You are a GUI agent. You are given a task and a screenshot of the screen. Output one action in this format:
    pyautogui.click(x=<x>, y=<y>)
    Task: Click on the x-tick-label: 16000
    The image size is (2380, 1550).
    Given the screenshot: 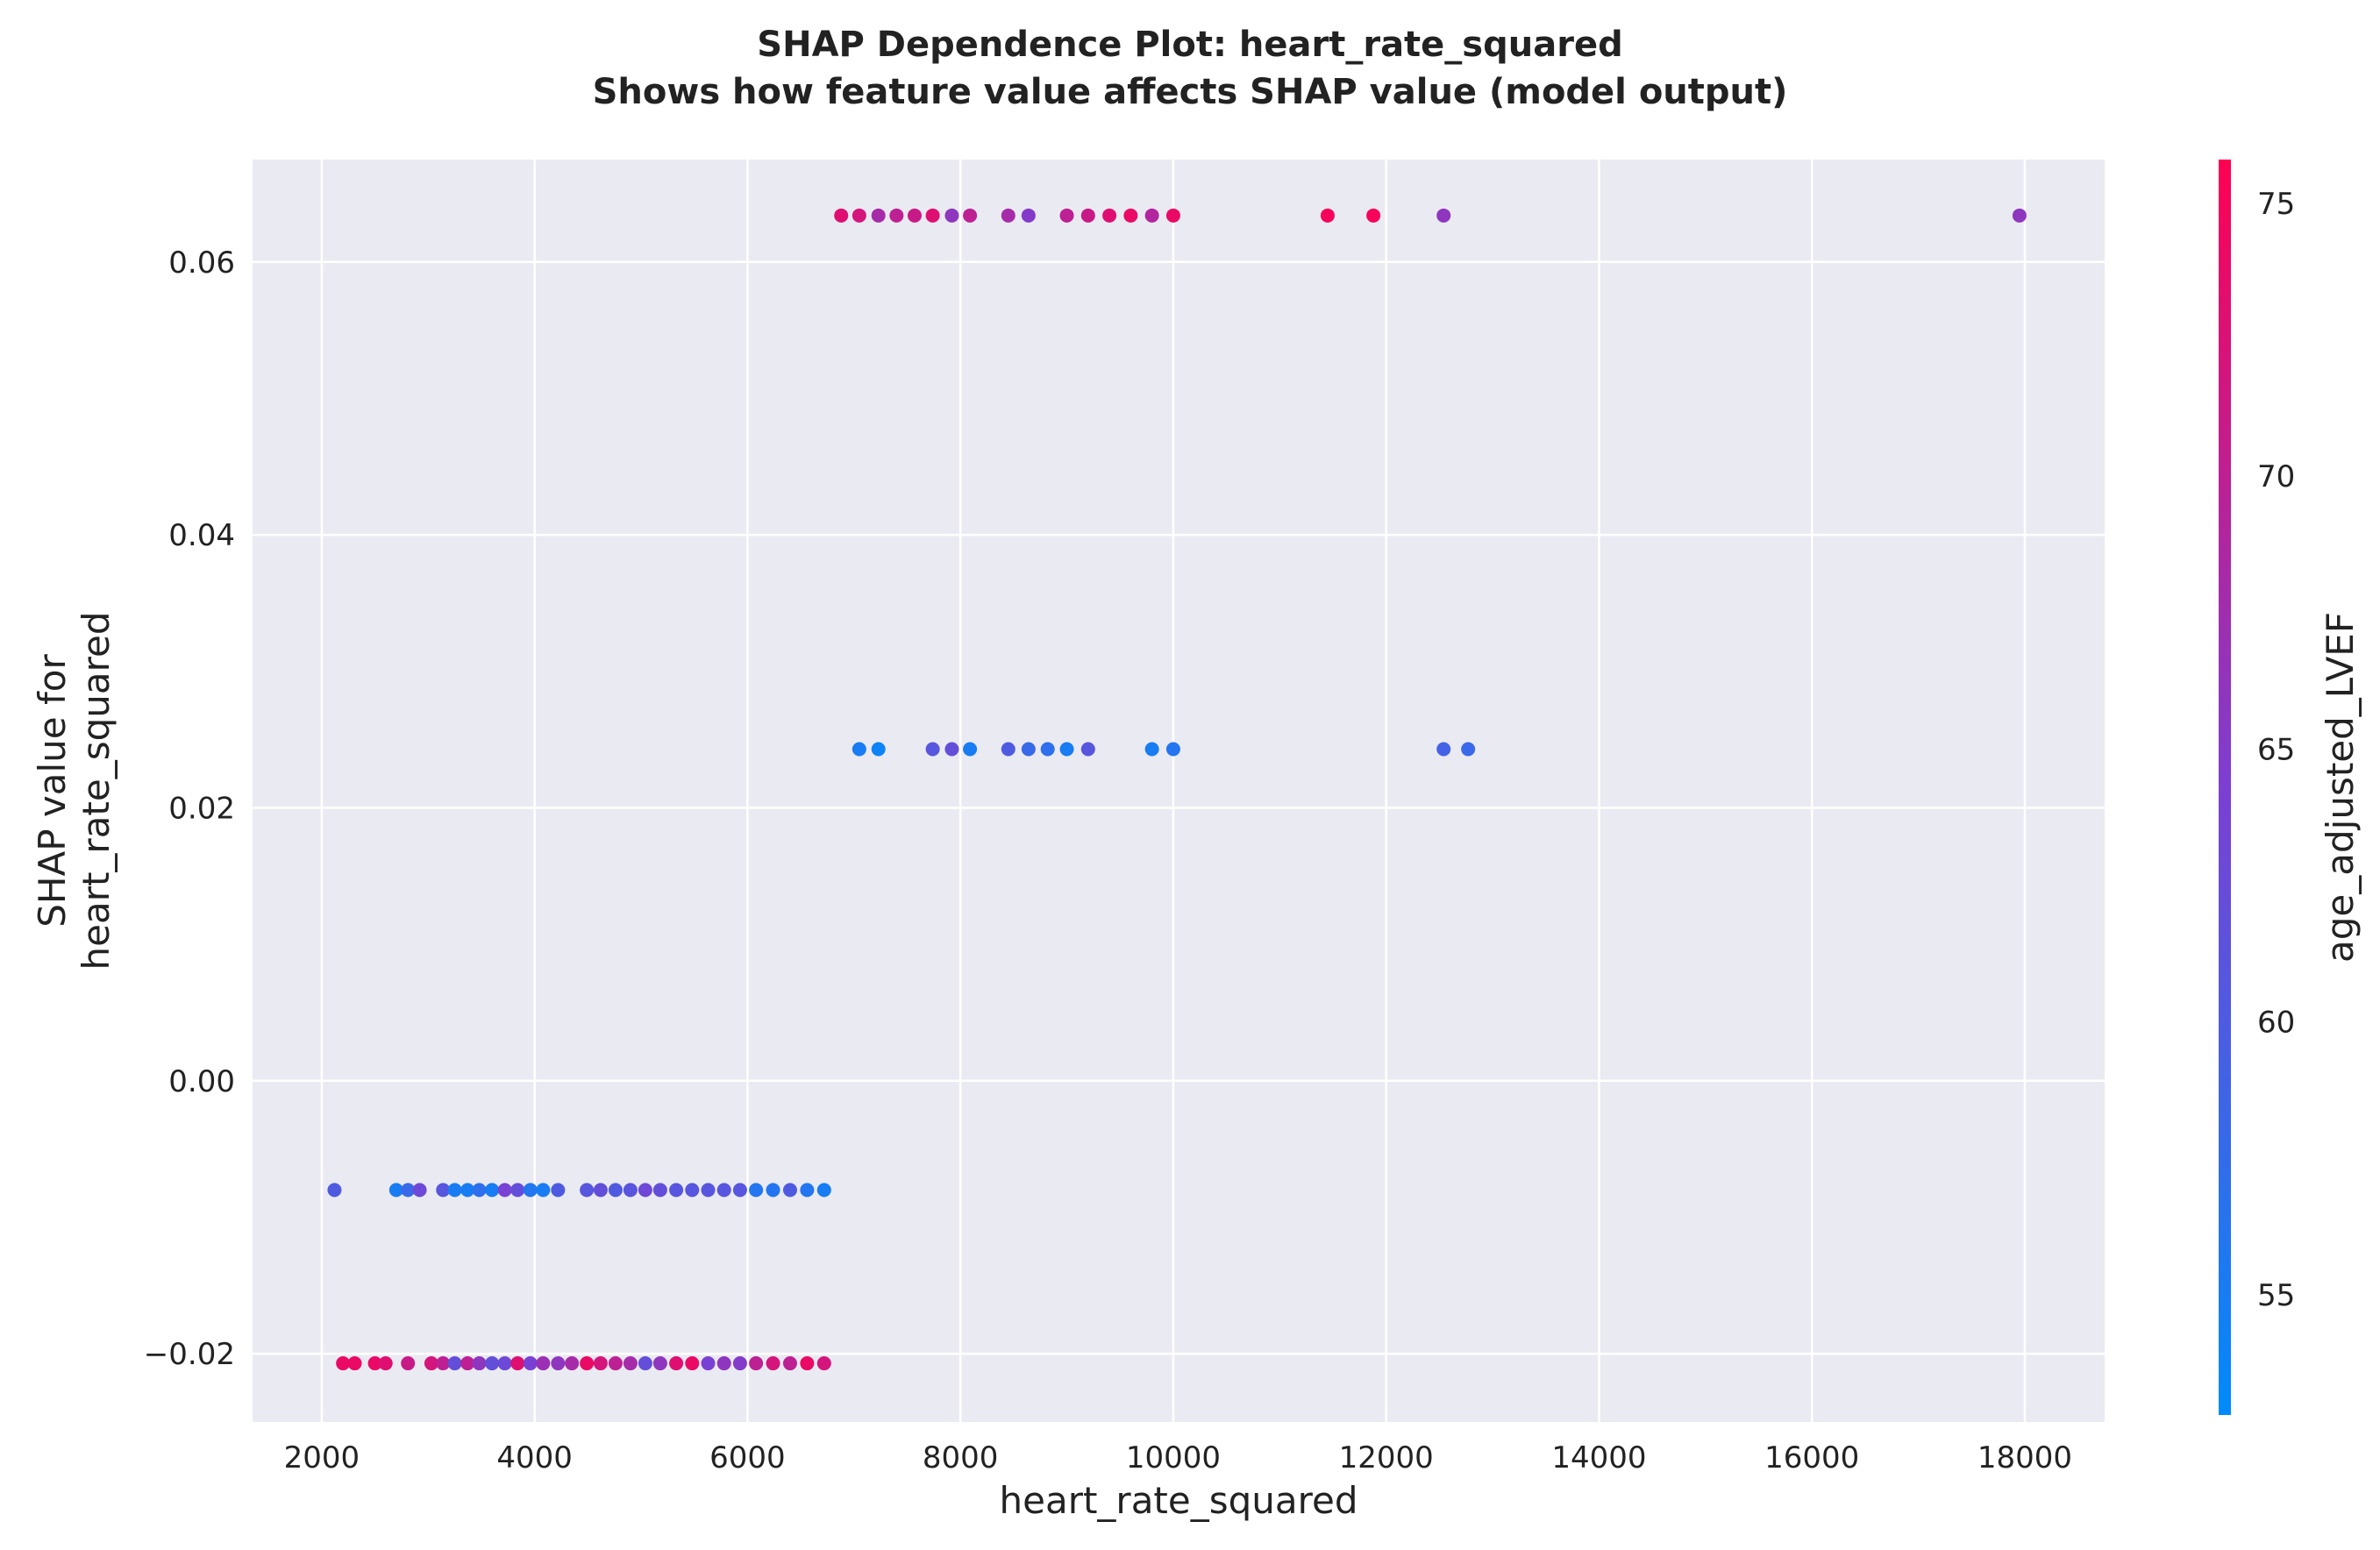 What is the action you would take?
    pyautogui.click(x=1811, y=1457)
    